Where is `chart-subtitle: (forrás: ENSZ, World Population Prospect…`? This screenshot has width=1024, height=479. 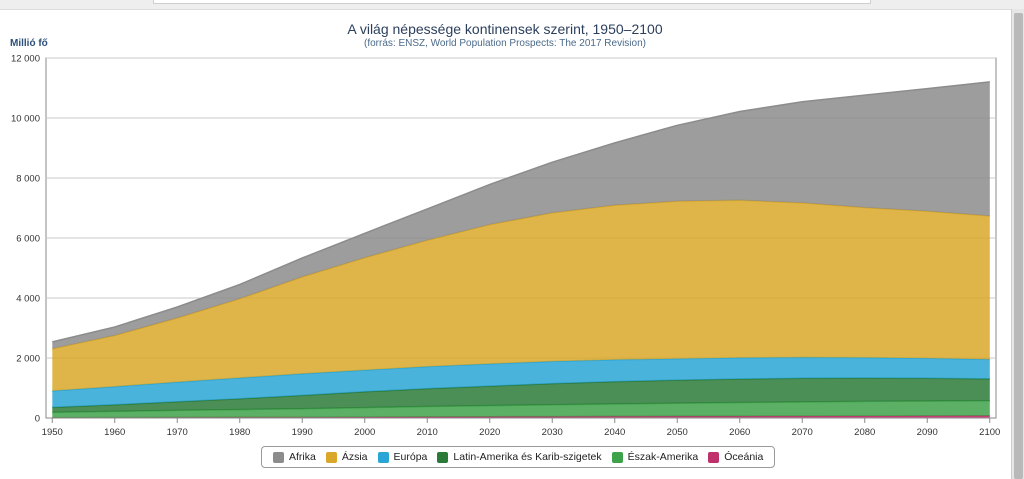
chart-subtitle: (forrás: ENSZ, World Population Prospect… is located at coordinates (505, 43).